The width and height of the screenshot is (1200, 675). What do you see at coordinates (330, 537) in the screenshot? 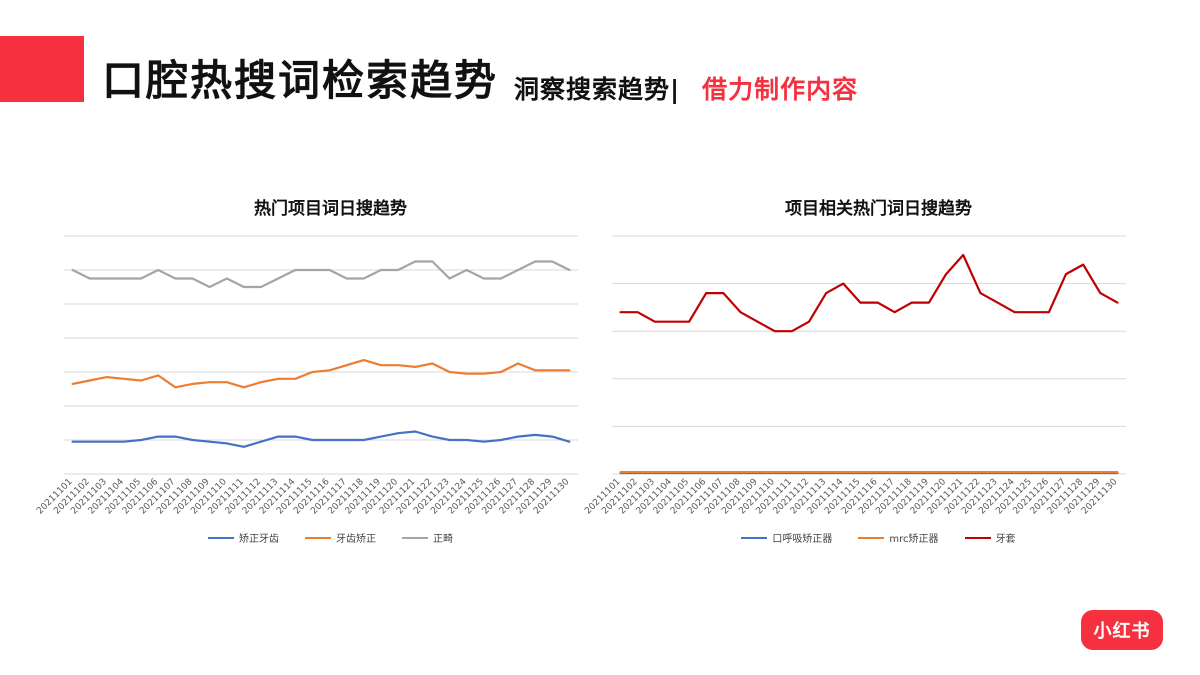
I see `chart-legend: 矫正牙齿 牙齿矫正 正畸` at bounding box center [330, 537].